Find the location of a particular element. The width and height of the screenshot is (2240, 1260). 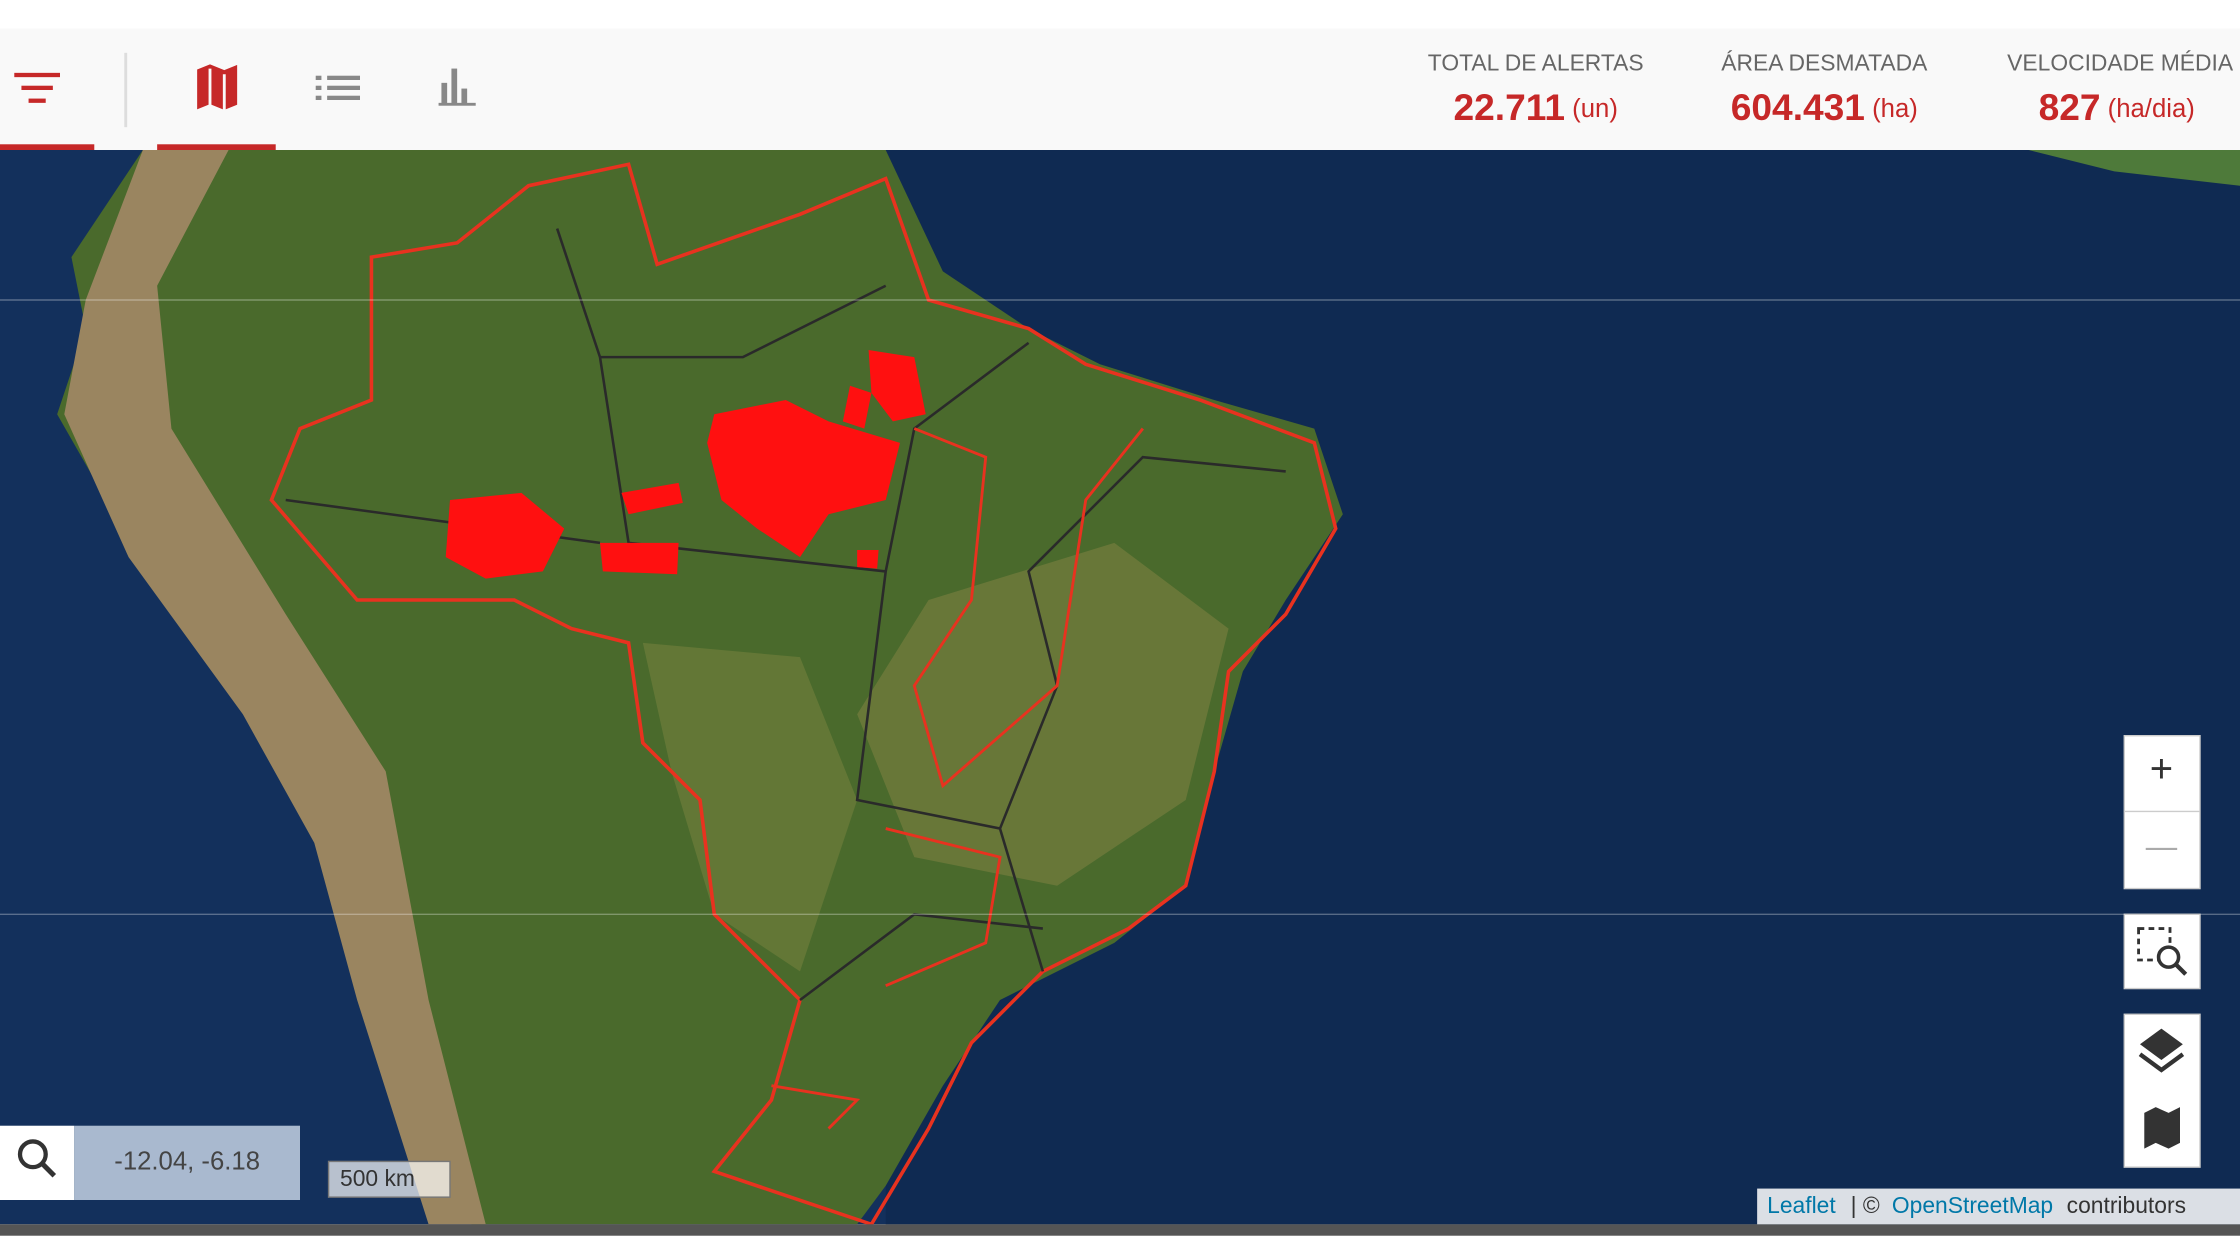

coordinates: -12.04, -6.18 is located at coordinates (187, 1162).